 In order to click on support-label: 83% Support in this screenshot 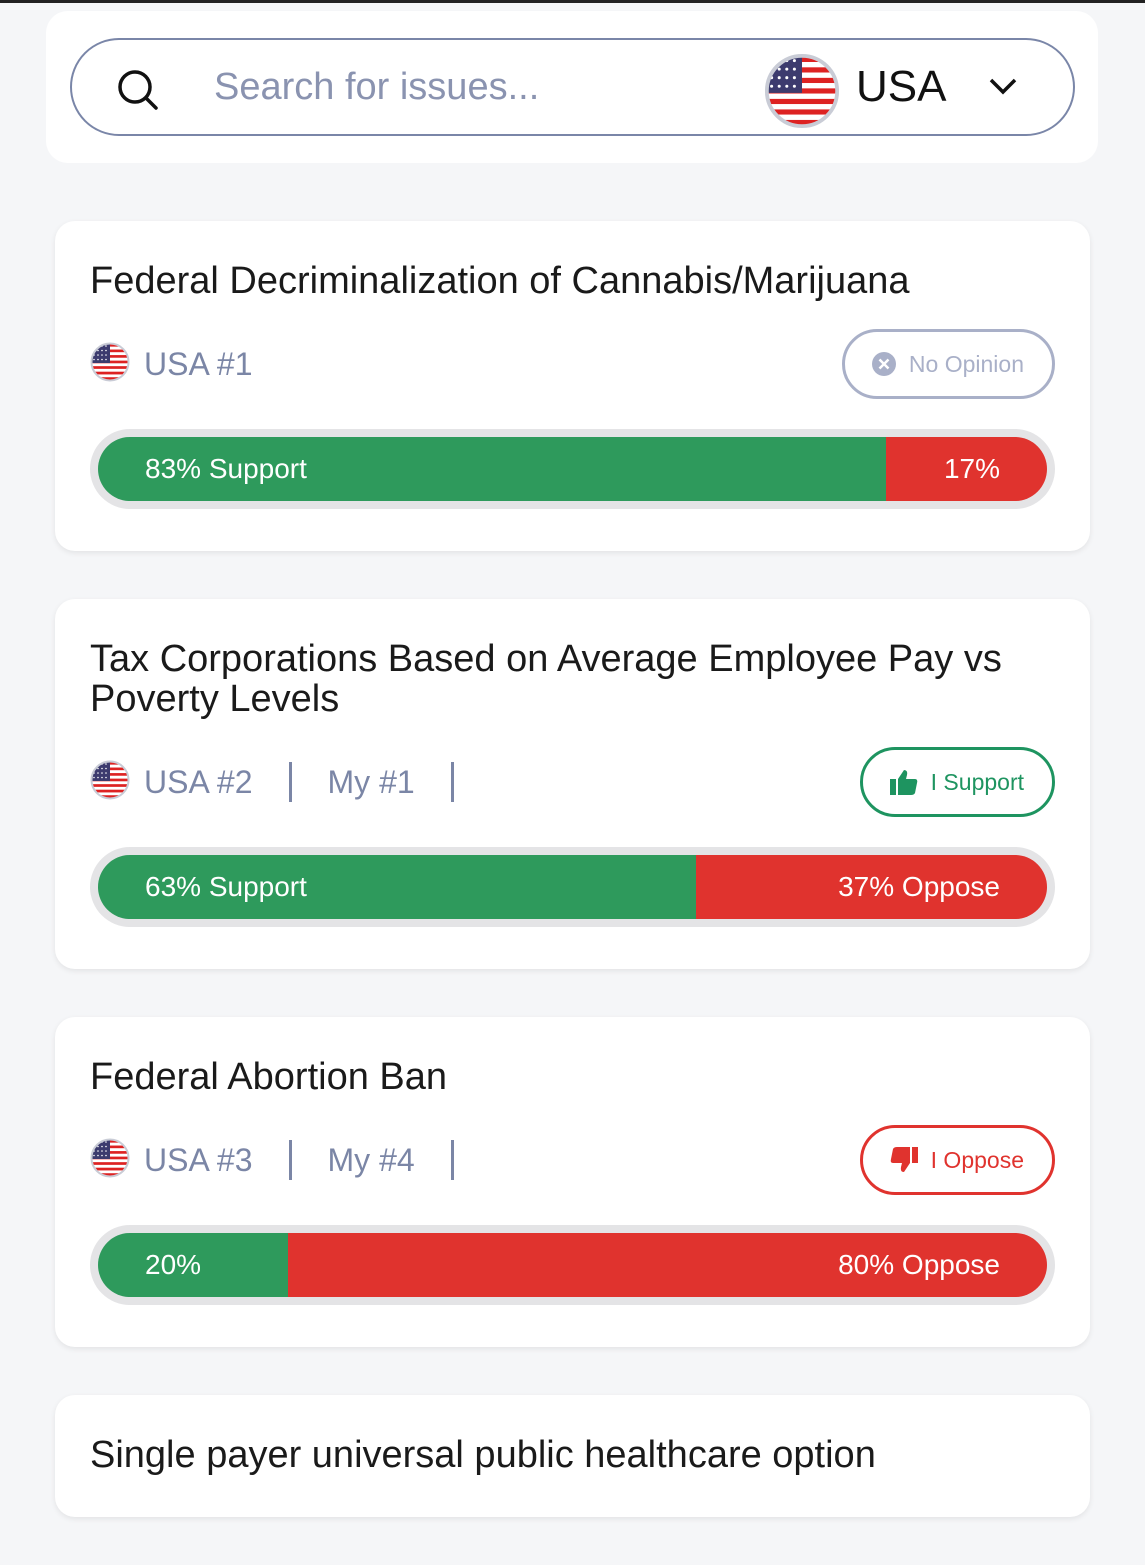, I will do `click(226, 468)`.